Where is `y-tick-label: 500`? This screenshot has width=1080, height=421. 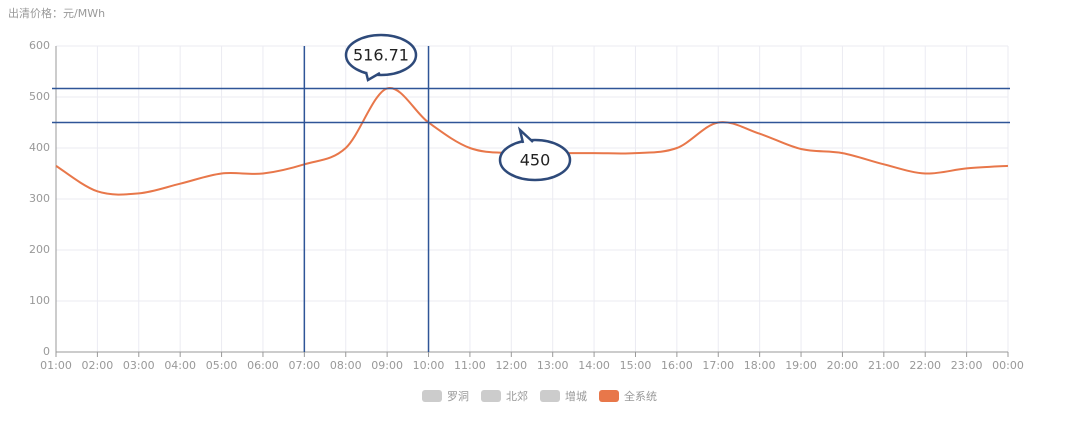
y-tick-label: 500 is located at coordinates (39, 96).